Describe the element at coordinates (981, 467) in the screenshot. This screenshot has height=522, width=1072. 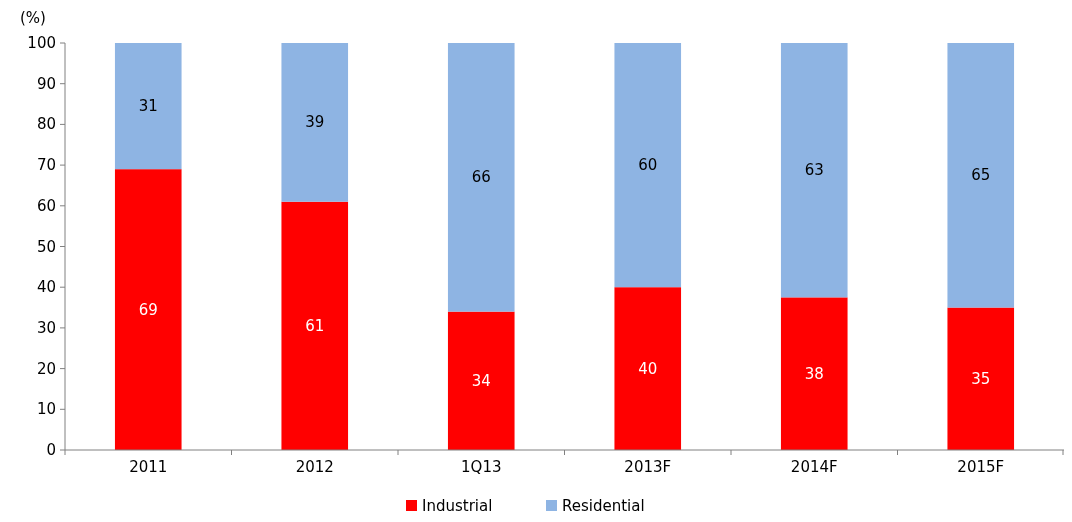
I see `x-tick-label: 2015F` at that location.